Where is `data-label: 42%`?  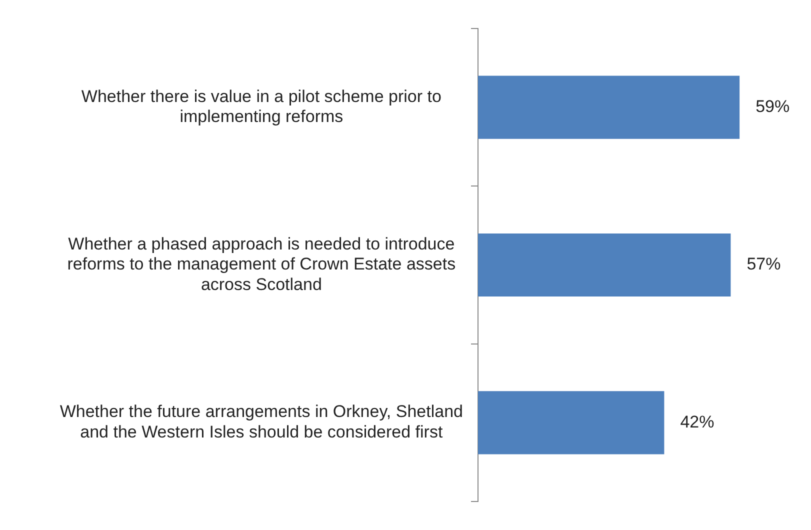
data-label: 42% is located at coordinates (697, 422).